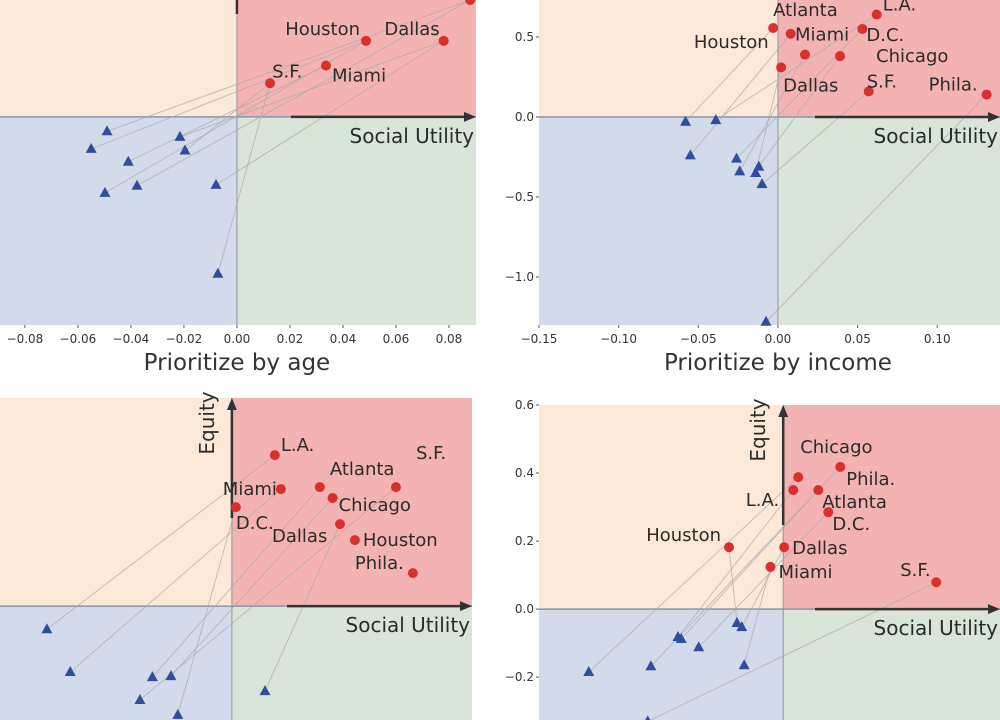 This screenshot has height=720, width=1000. Describe the element at coordinates (25, 339) in the screenshot. I see `x-tick-label: −0.08` at that location.